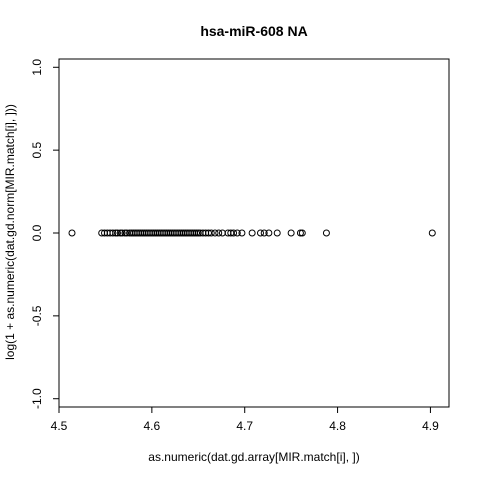 The height and width of the screenshot is (480, 480). I want to click on x-axis-label: as.numeric(dat.gd.array[MIR.match[i], ]), so click(253, 457).